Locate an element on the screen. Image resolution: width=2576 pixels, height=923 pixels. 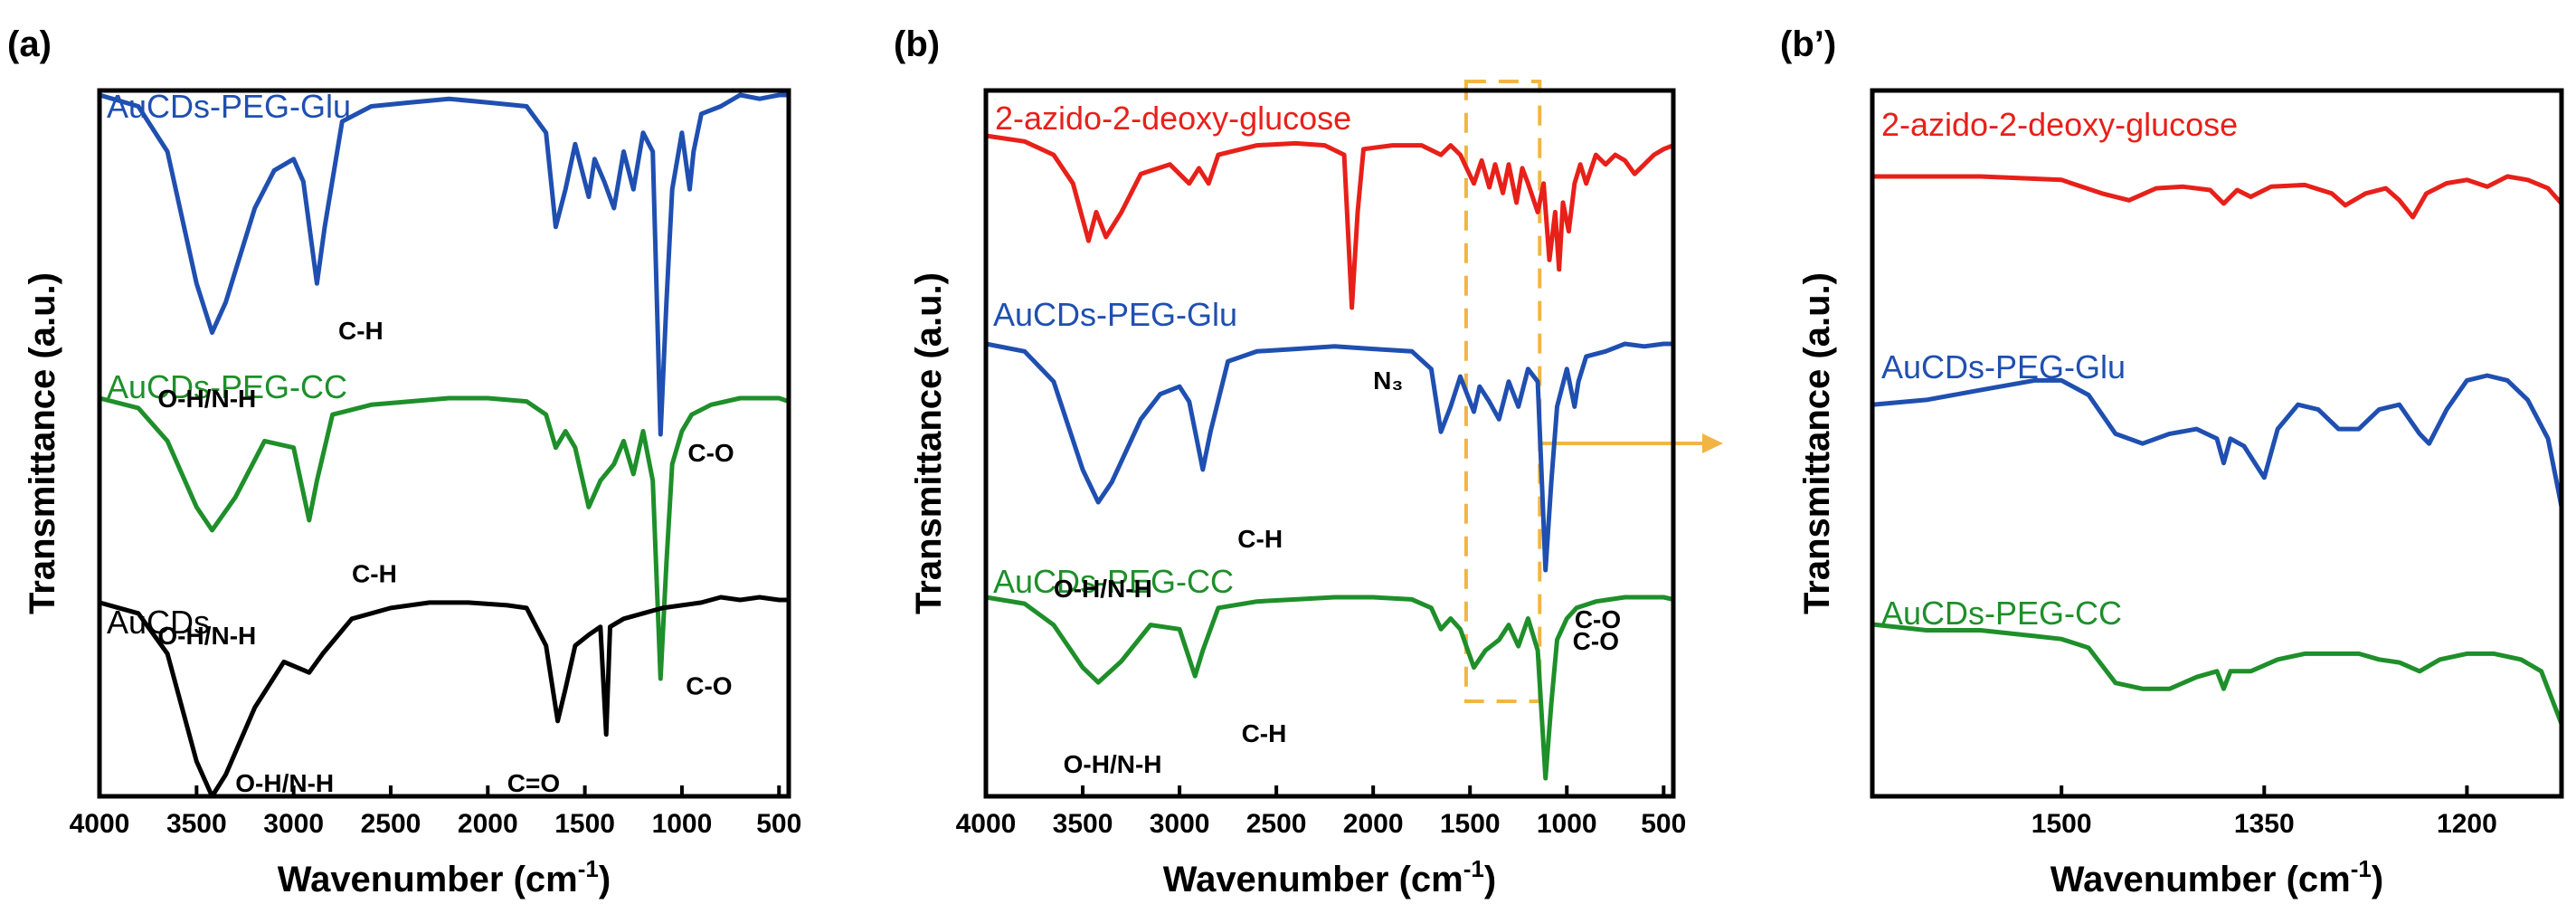
peak-label: N₃ is located at coordinates (1388, 380).